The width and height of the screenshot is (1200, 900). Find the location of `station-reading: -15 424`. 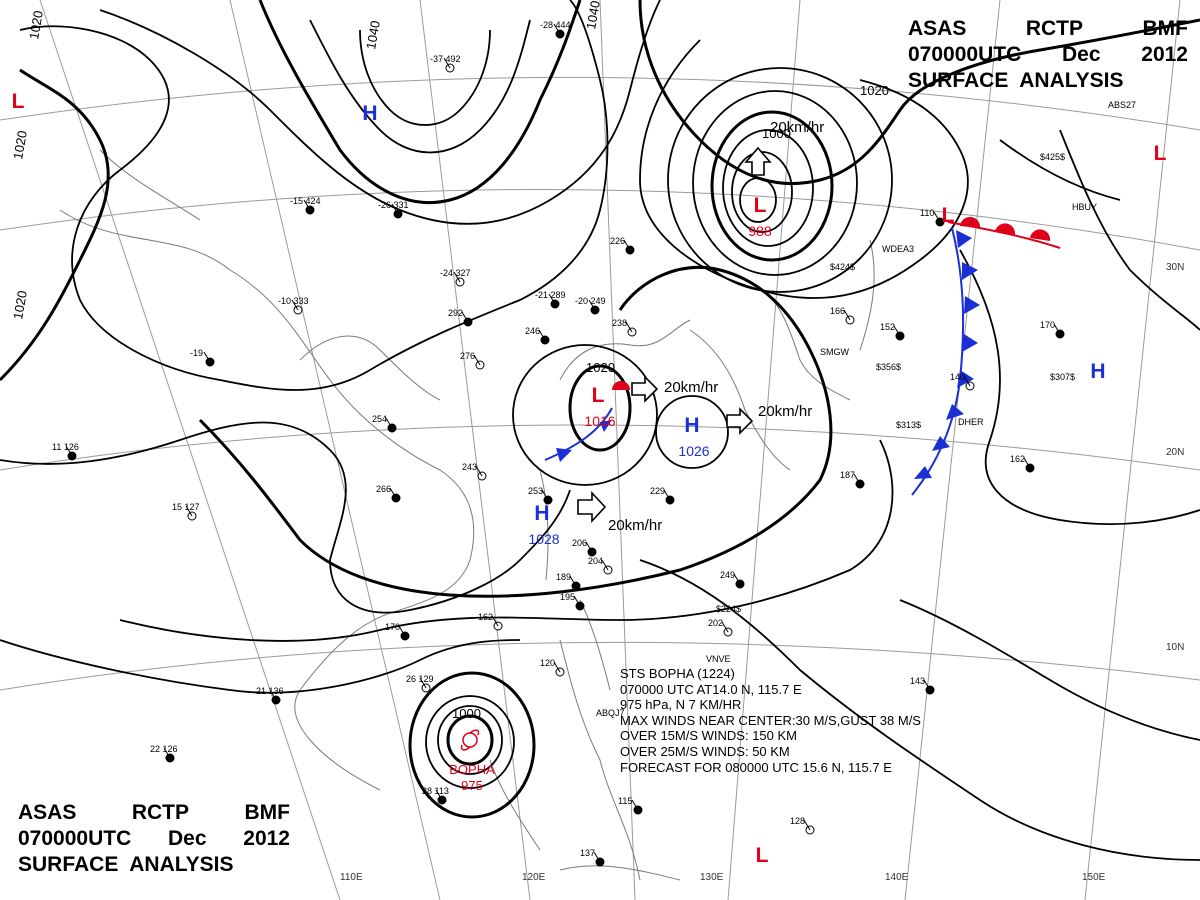

station-reading: -15 424 is located at coordinates (305, 201).